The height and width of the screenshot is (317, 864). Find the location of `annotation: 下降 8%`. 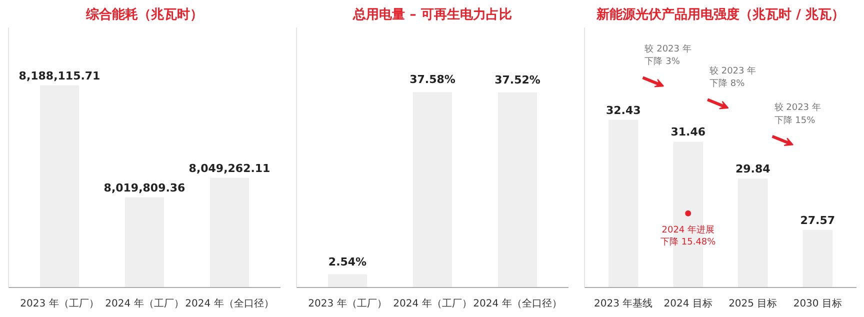

annotation: 下降 8% is located at coordinates (727, 84).